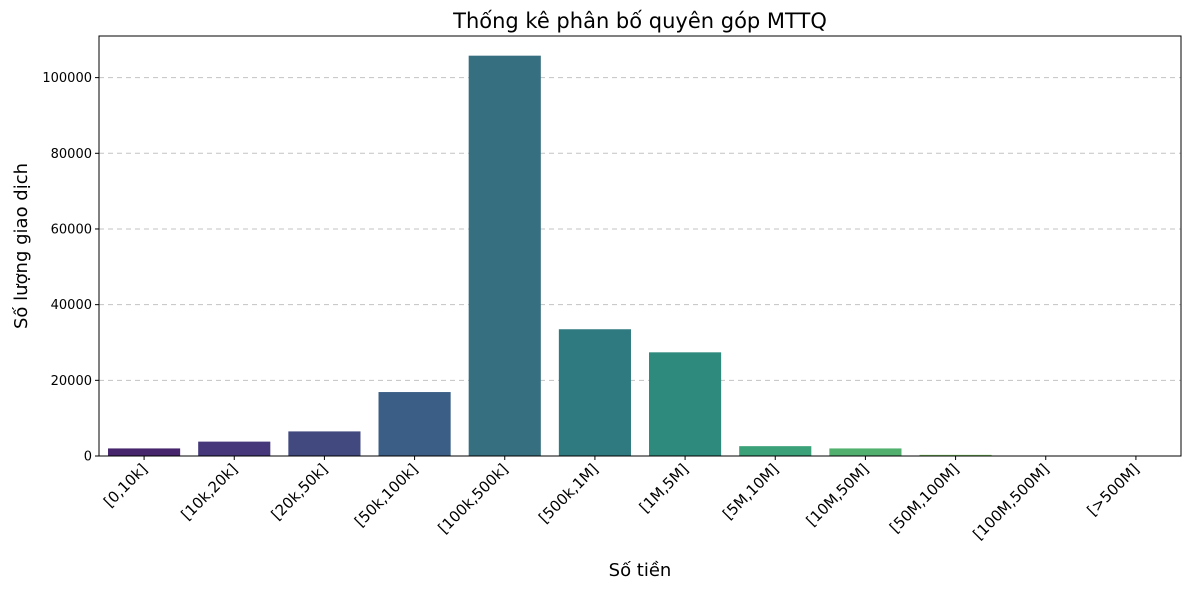 The height and width of the screenshot is (590, 1189). Describe the element at coordinates (71, 154) in the screenshot. I see `y-tick-label: 80000` at that location.